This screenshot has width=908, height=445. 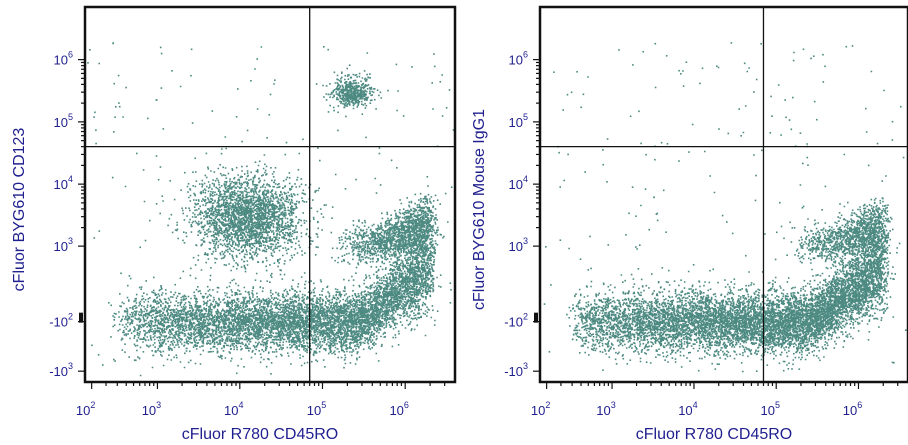 I want to click on y-axis-label: cFluor BYG610 CD123, so click(x=19, y=210).